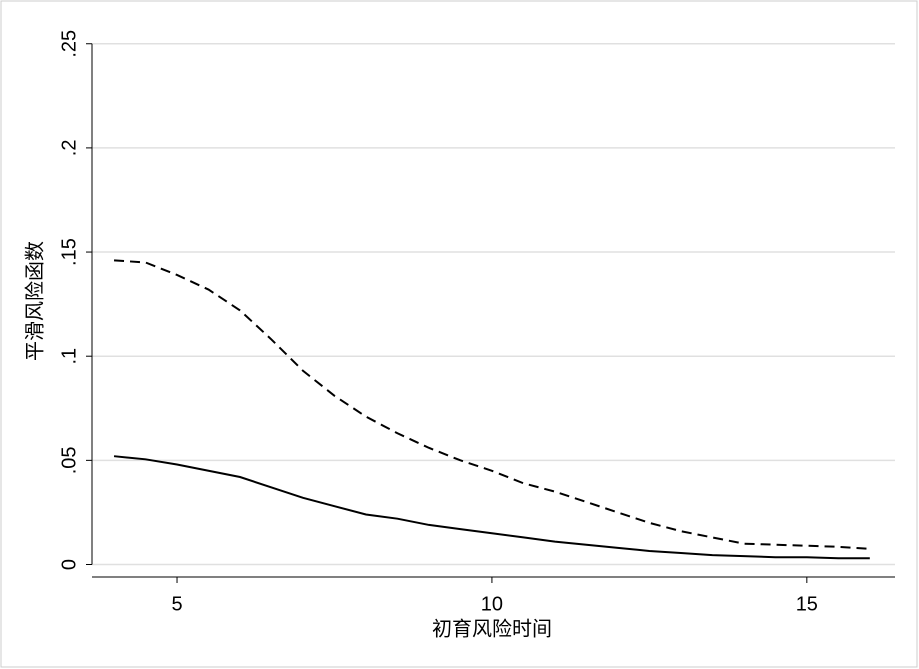 The height and width of the screenshot is (669, 919). Describe the element at coordinates (69, 460) in the screenshot. I see `y-tick-label: .05` at that location.